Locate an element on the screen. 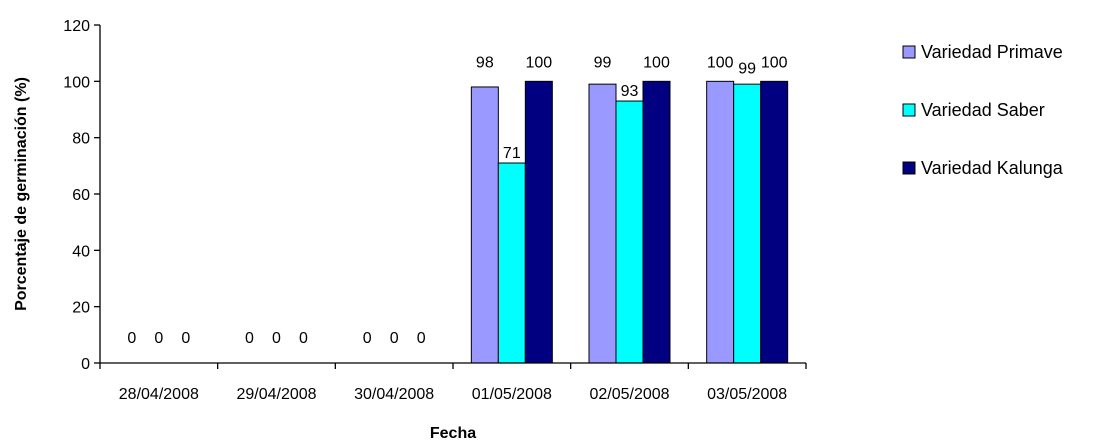  y-axis-title: Porcentaje de germinación (%) is located at coordinates (21, 194).